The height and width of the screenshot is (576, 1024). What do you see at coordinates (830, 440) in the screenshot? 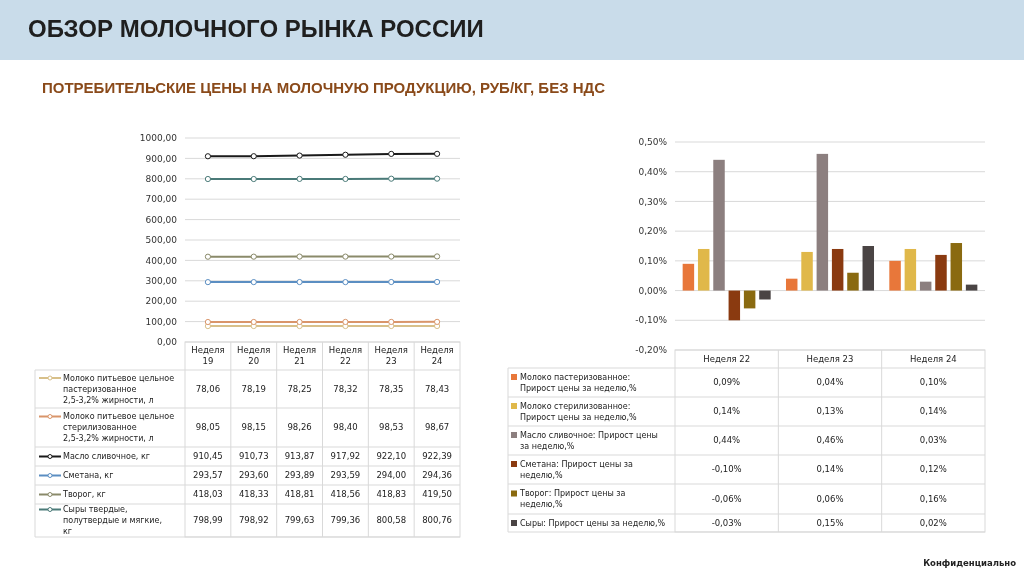
I see `data-label: 0,46%` at bounding box center [830, 440].